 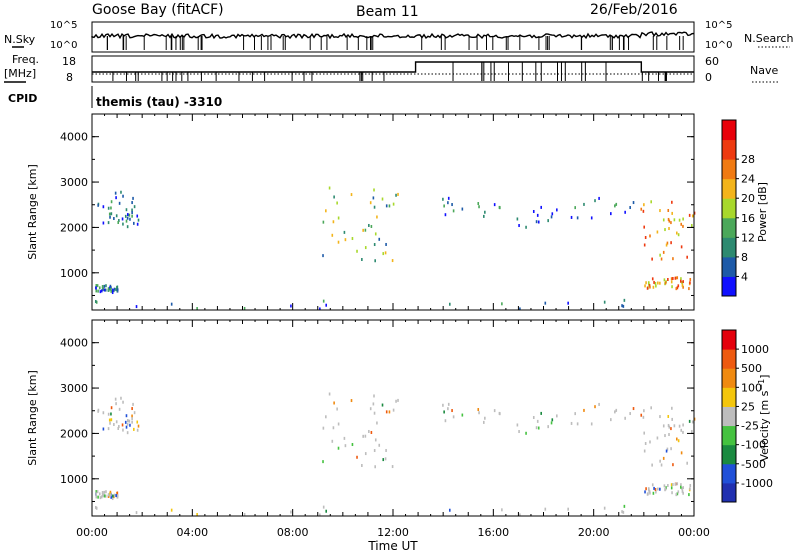 I want to click on colorbar-frame, so click(x=729, y=416).